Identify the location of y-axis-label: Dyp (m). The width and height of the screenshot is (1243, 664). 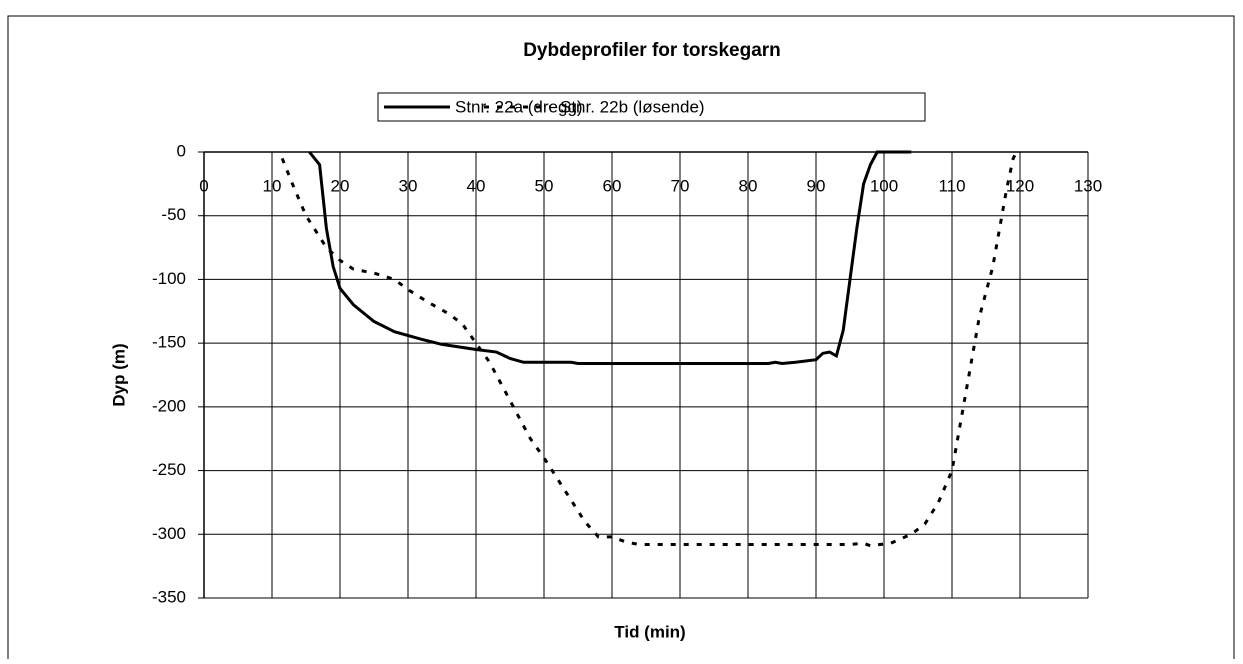
(118, 374).